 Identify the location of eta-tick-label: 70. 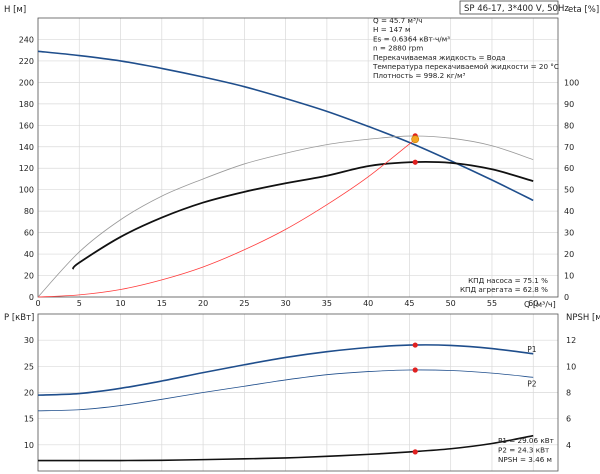
(569, 147).